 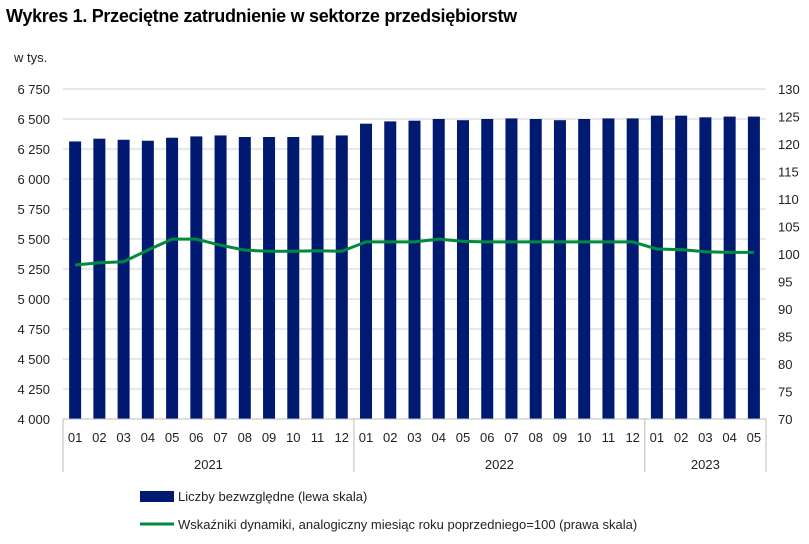 What do you see at coordinates (785, 282) in the screenshot?
I see `y-tick-right: 95` at bounding box center [785, 282].